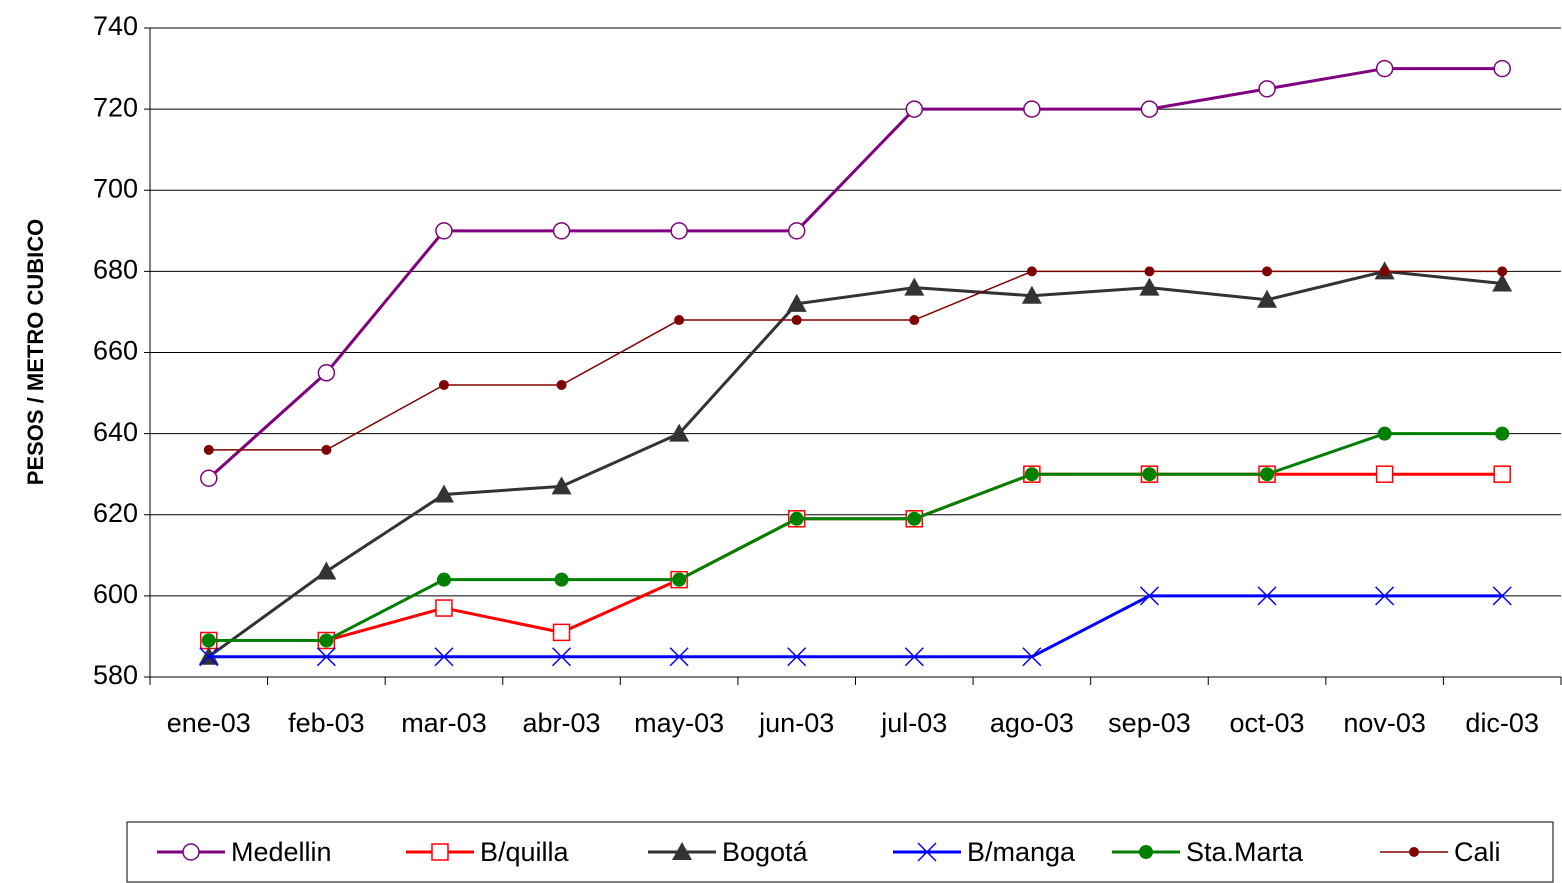  I want to click on y-axis-label: PESOS / METRO CUBICO, so click(35, 352).